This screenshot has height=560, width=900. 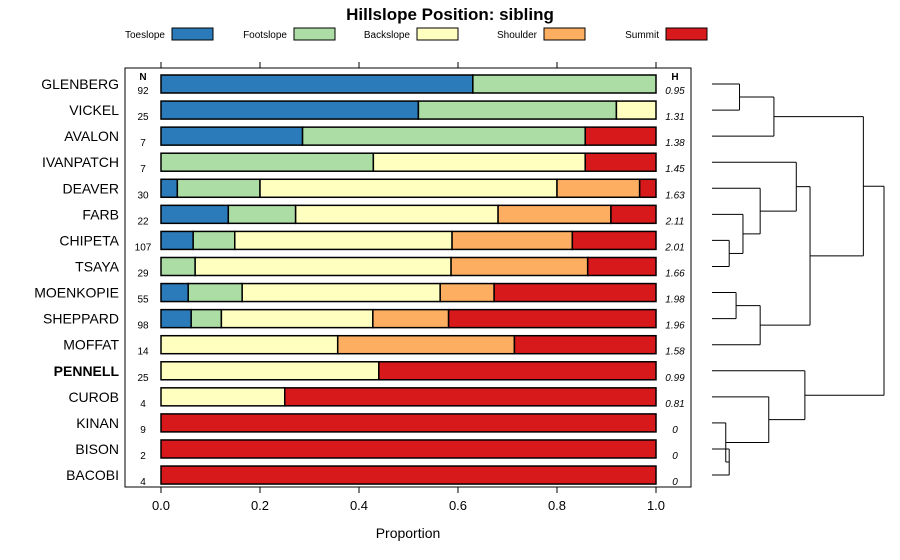 I want to click on row-label-deaver: DEAVER, so click(x=90, y=188).